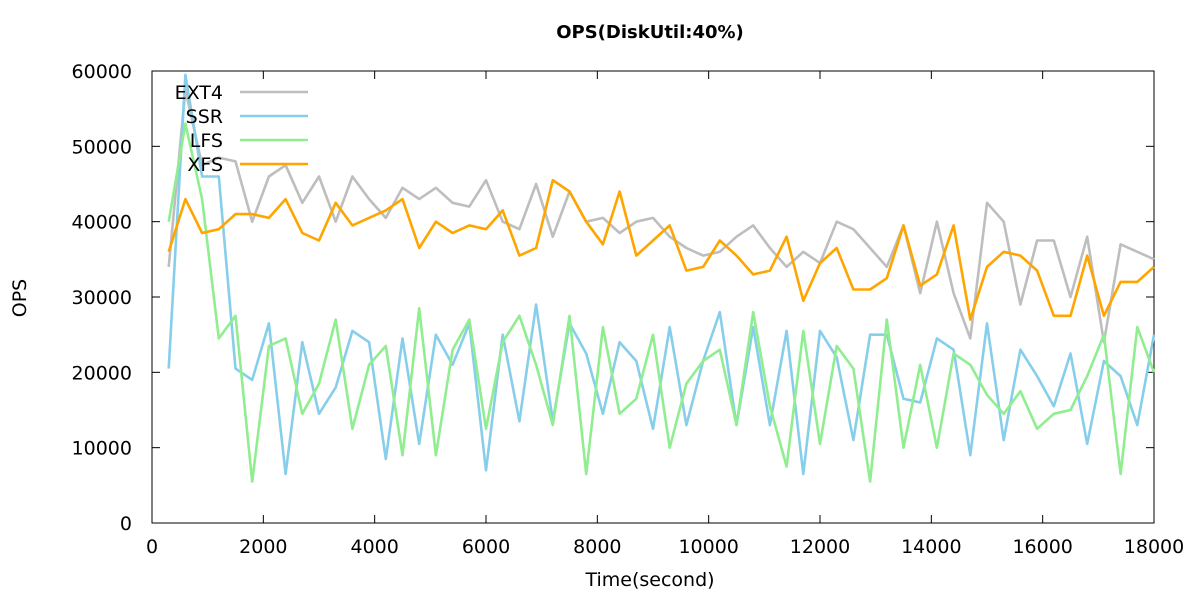 The height and width of the screenshot is (600, 1200). Describe the element at coordinates (126, 524) in the screenshot. I see `y-tick-label: 0` at that location.